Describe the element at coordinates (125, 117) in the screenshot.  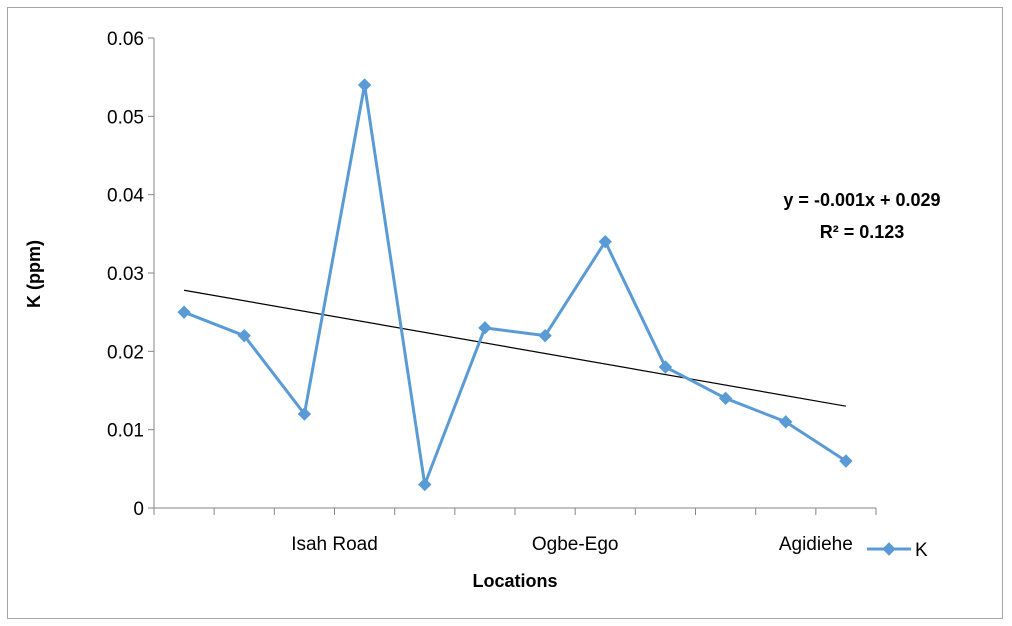
I see `y-tick-label: 0.05` at that location.